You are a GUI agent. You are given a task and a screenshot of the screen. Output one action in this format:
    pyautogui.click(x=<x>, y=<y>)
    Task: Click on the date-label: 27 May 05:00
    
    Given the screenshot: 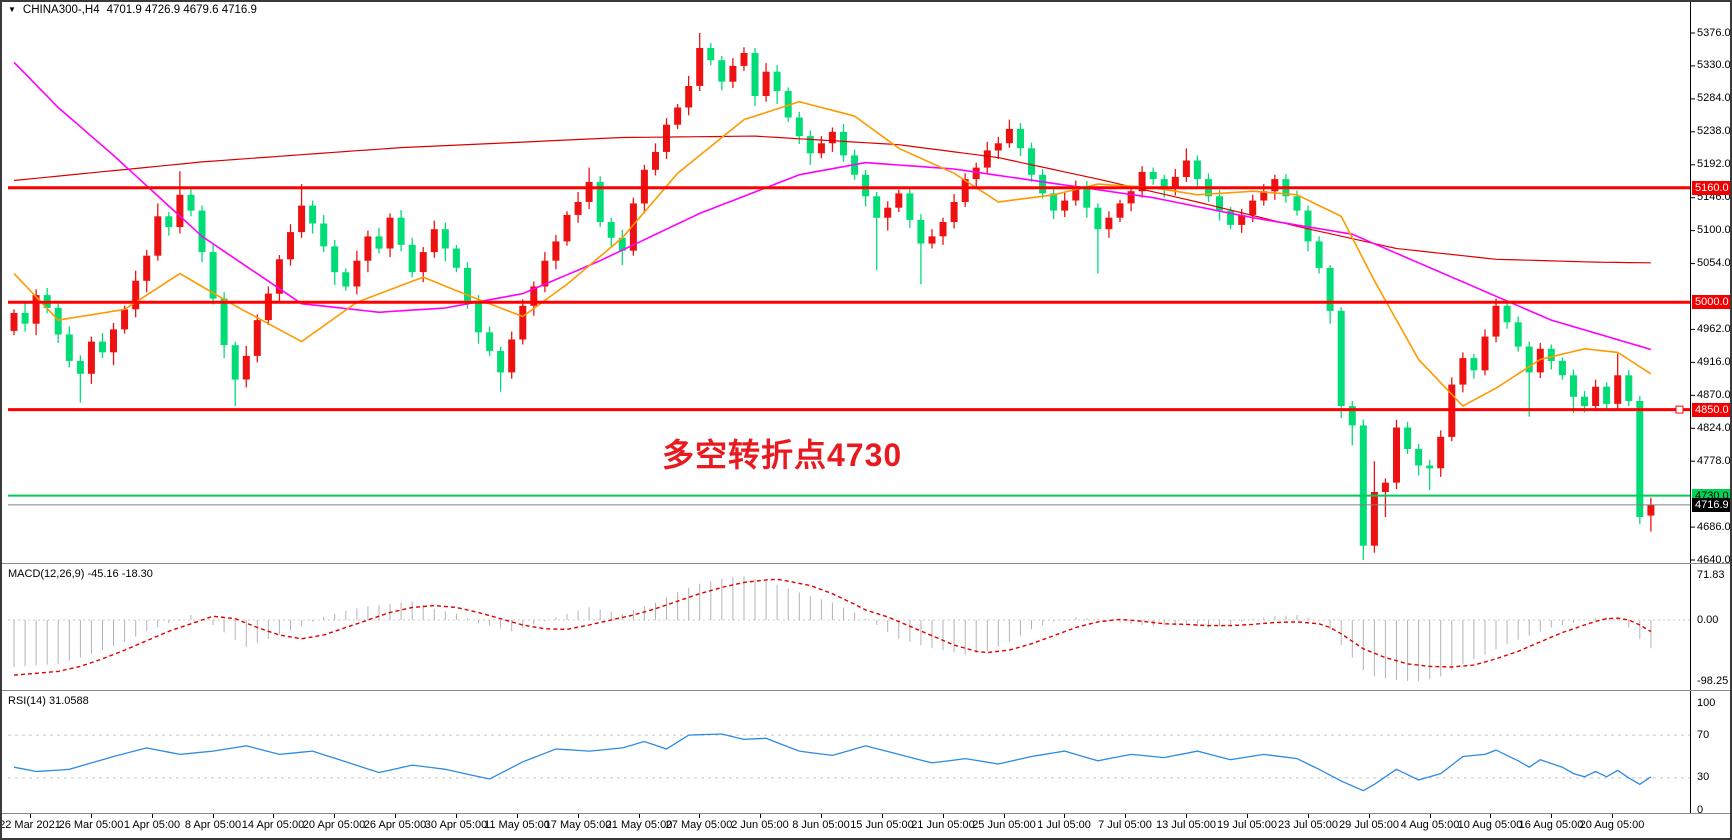 What is the action you would take?
    pyautogui.click(x=699, y=825)
    